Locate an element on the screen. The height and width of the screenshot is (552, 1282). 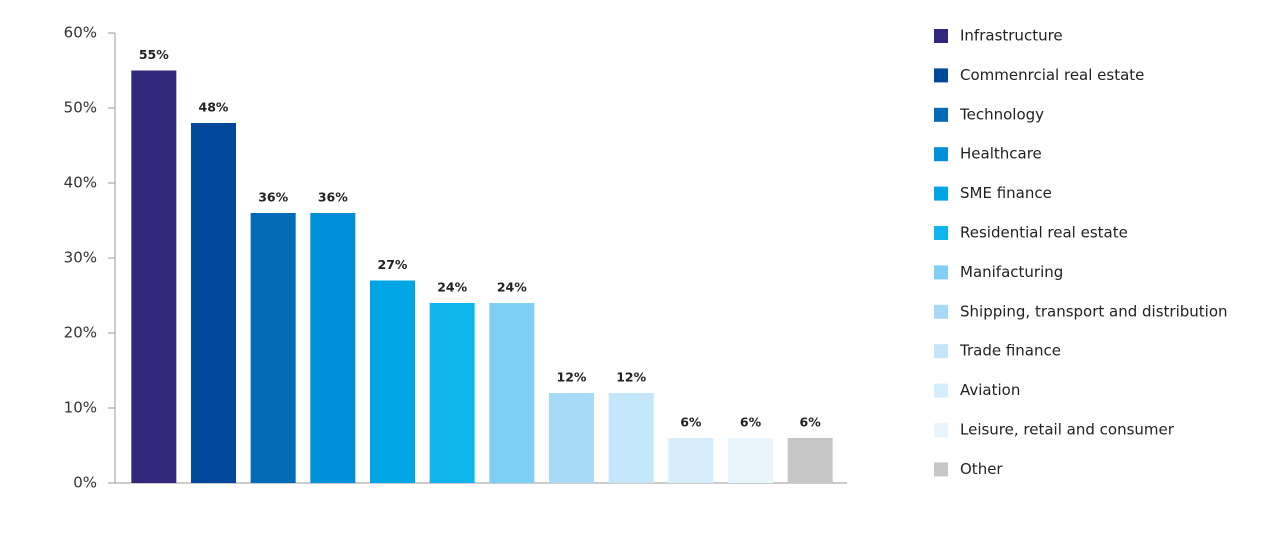
y-tick-label: 30% is located at coordinates (80, 258).